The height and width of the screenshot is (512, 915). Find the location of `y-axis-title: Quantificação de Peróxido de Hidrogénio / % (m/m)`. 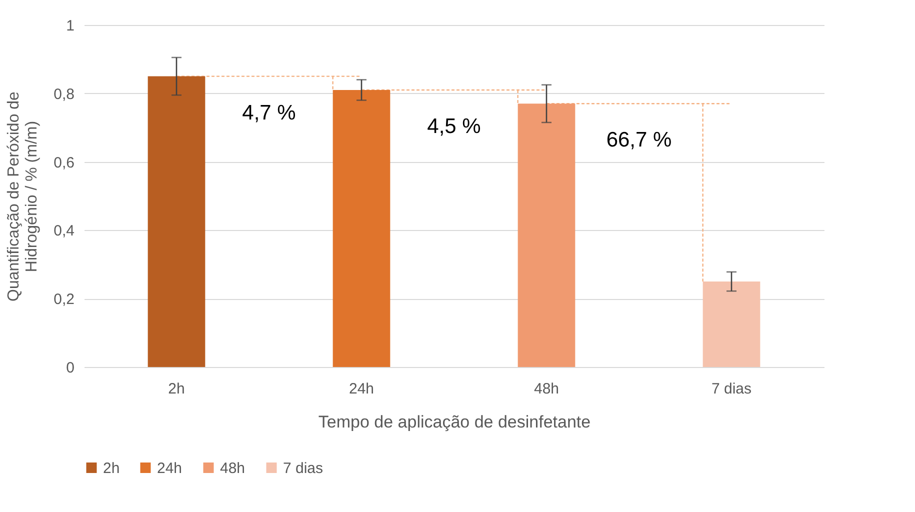

y-axis-title: Quantificação de Peróxido de Hidrogénio / % (m/m) is located at coordinates (23, 196).